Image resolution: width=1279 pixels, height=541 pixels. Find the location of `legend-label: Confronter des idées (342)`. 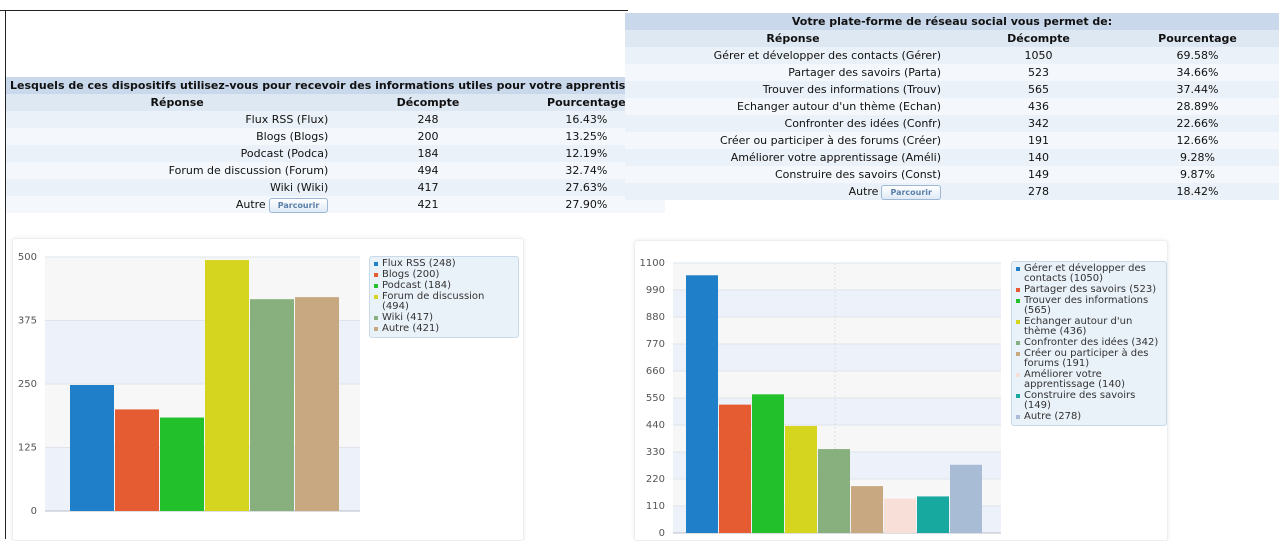

legend-label: Confronter des idées (342) is located at coordinates (1091, 342).